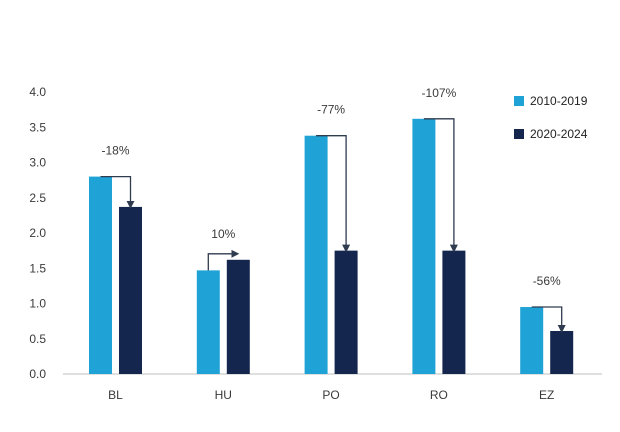  I want to click on change-arrow-ez, so click(548, 319).